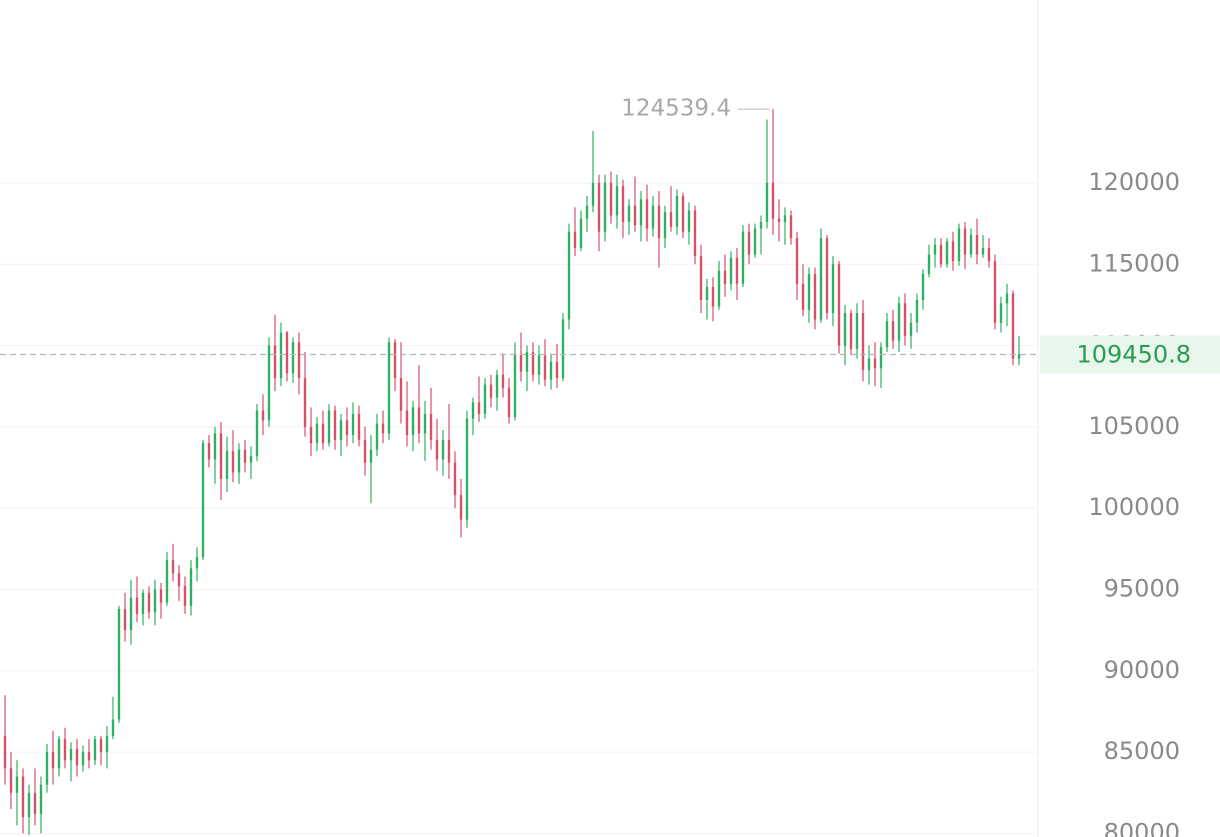 The height and width of the screenshot is (837, 1220). I want to click on y-tick-label: 80000, so click(1142, 827).